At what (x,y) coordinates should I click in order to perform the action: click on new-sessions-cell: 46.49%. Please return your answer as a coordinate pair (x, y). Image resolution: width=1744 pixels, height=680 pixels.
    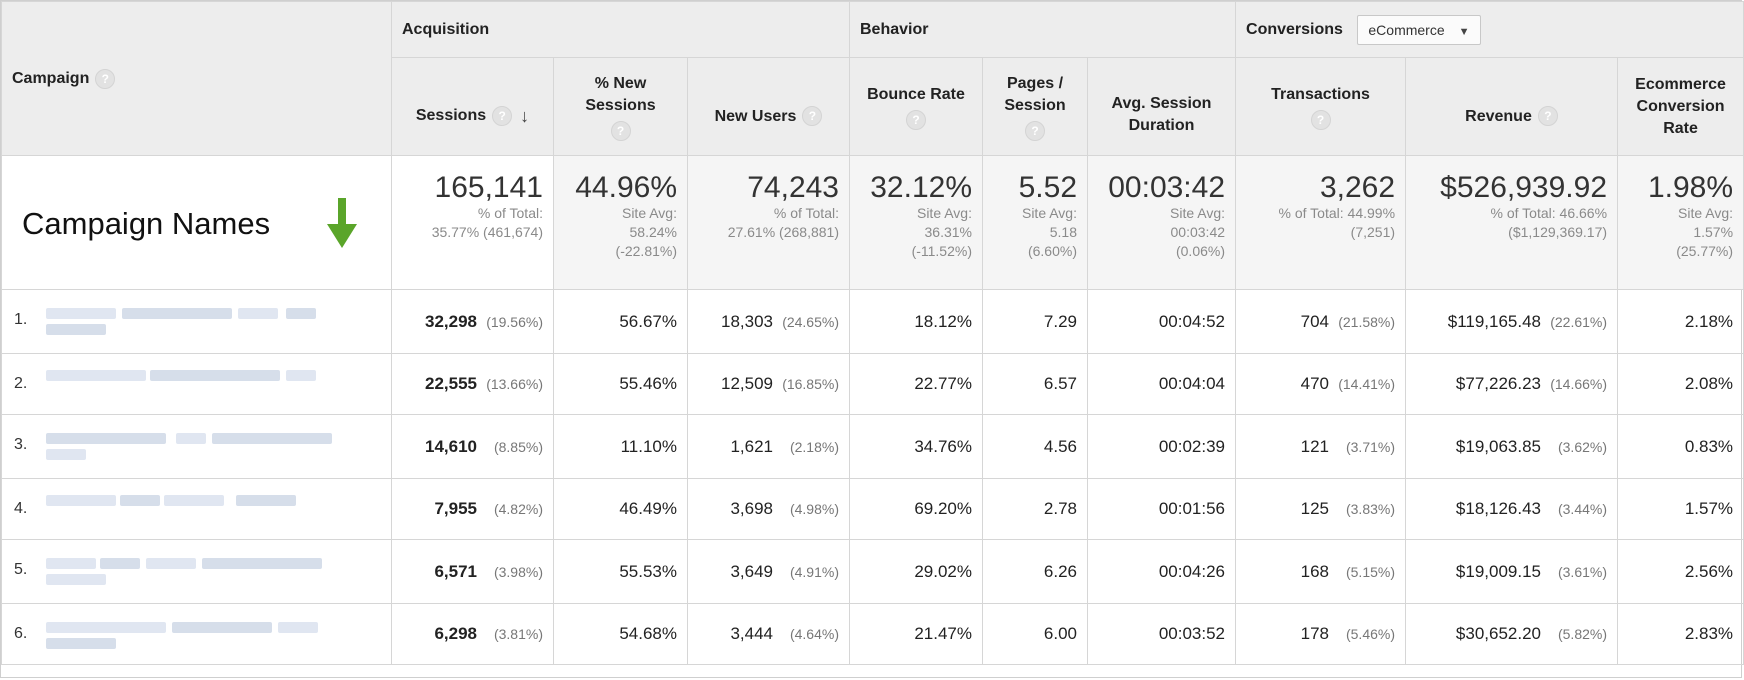
    Looking at the image, I should click on (620, 509).